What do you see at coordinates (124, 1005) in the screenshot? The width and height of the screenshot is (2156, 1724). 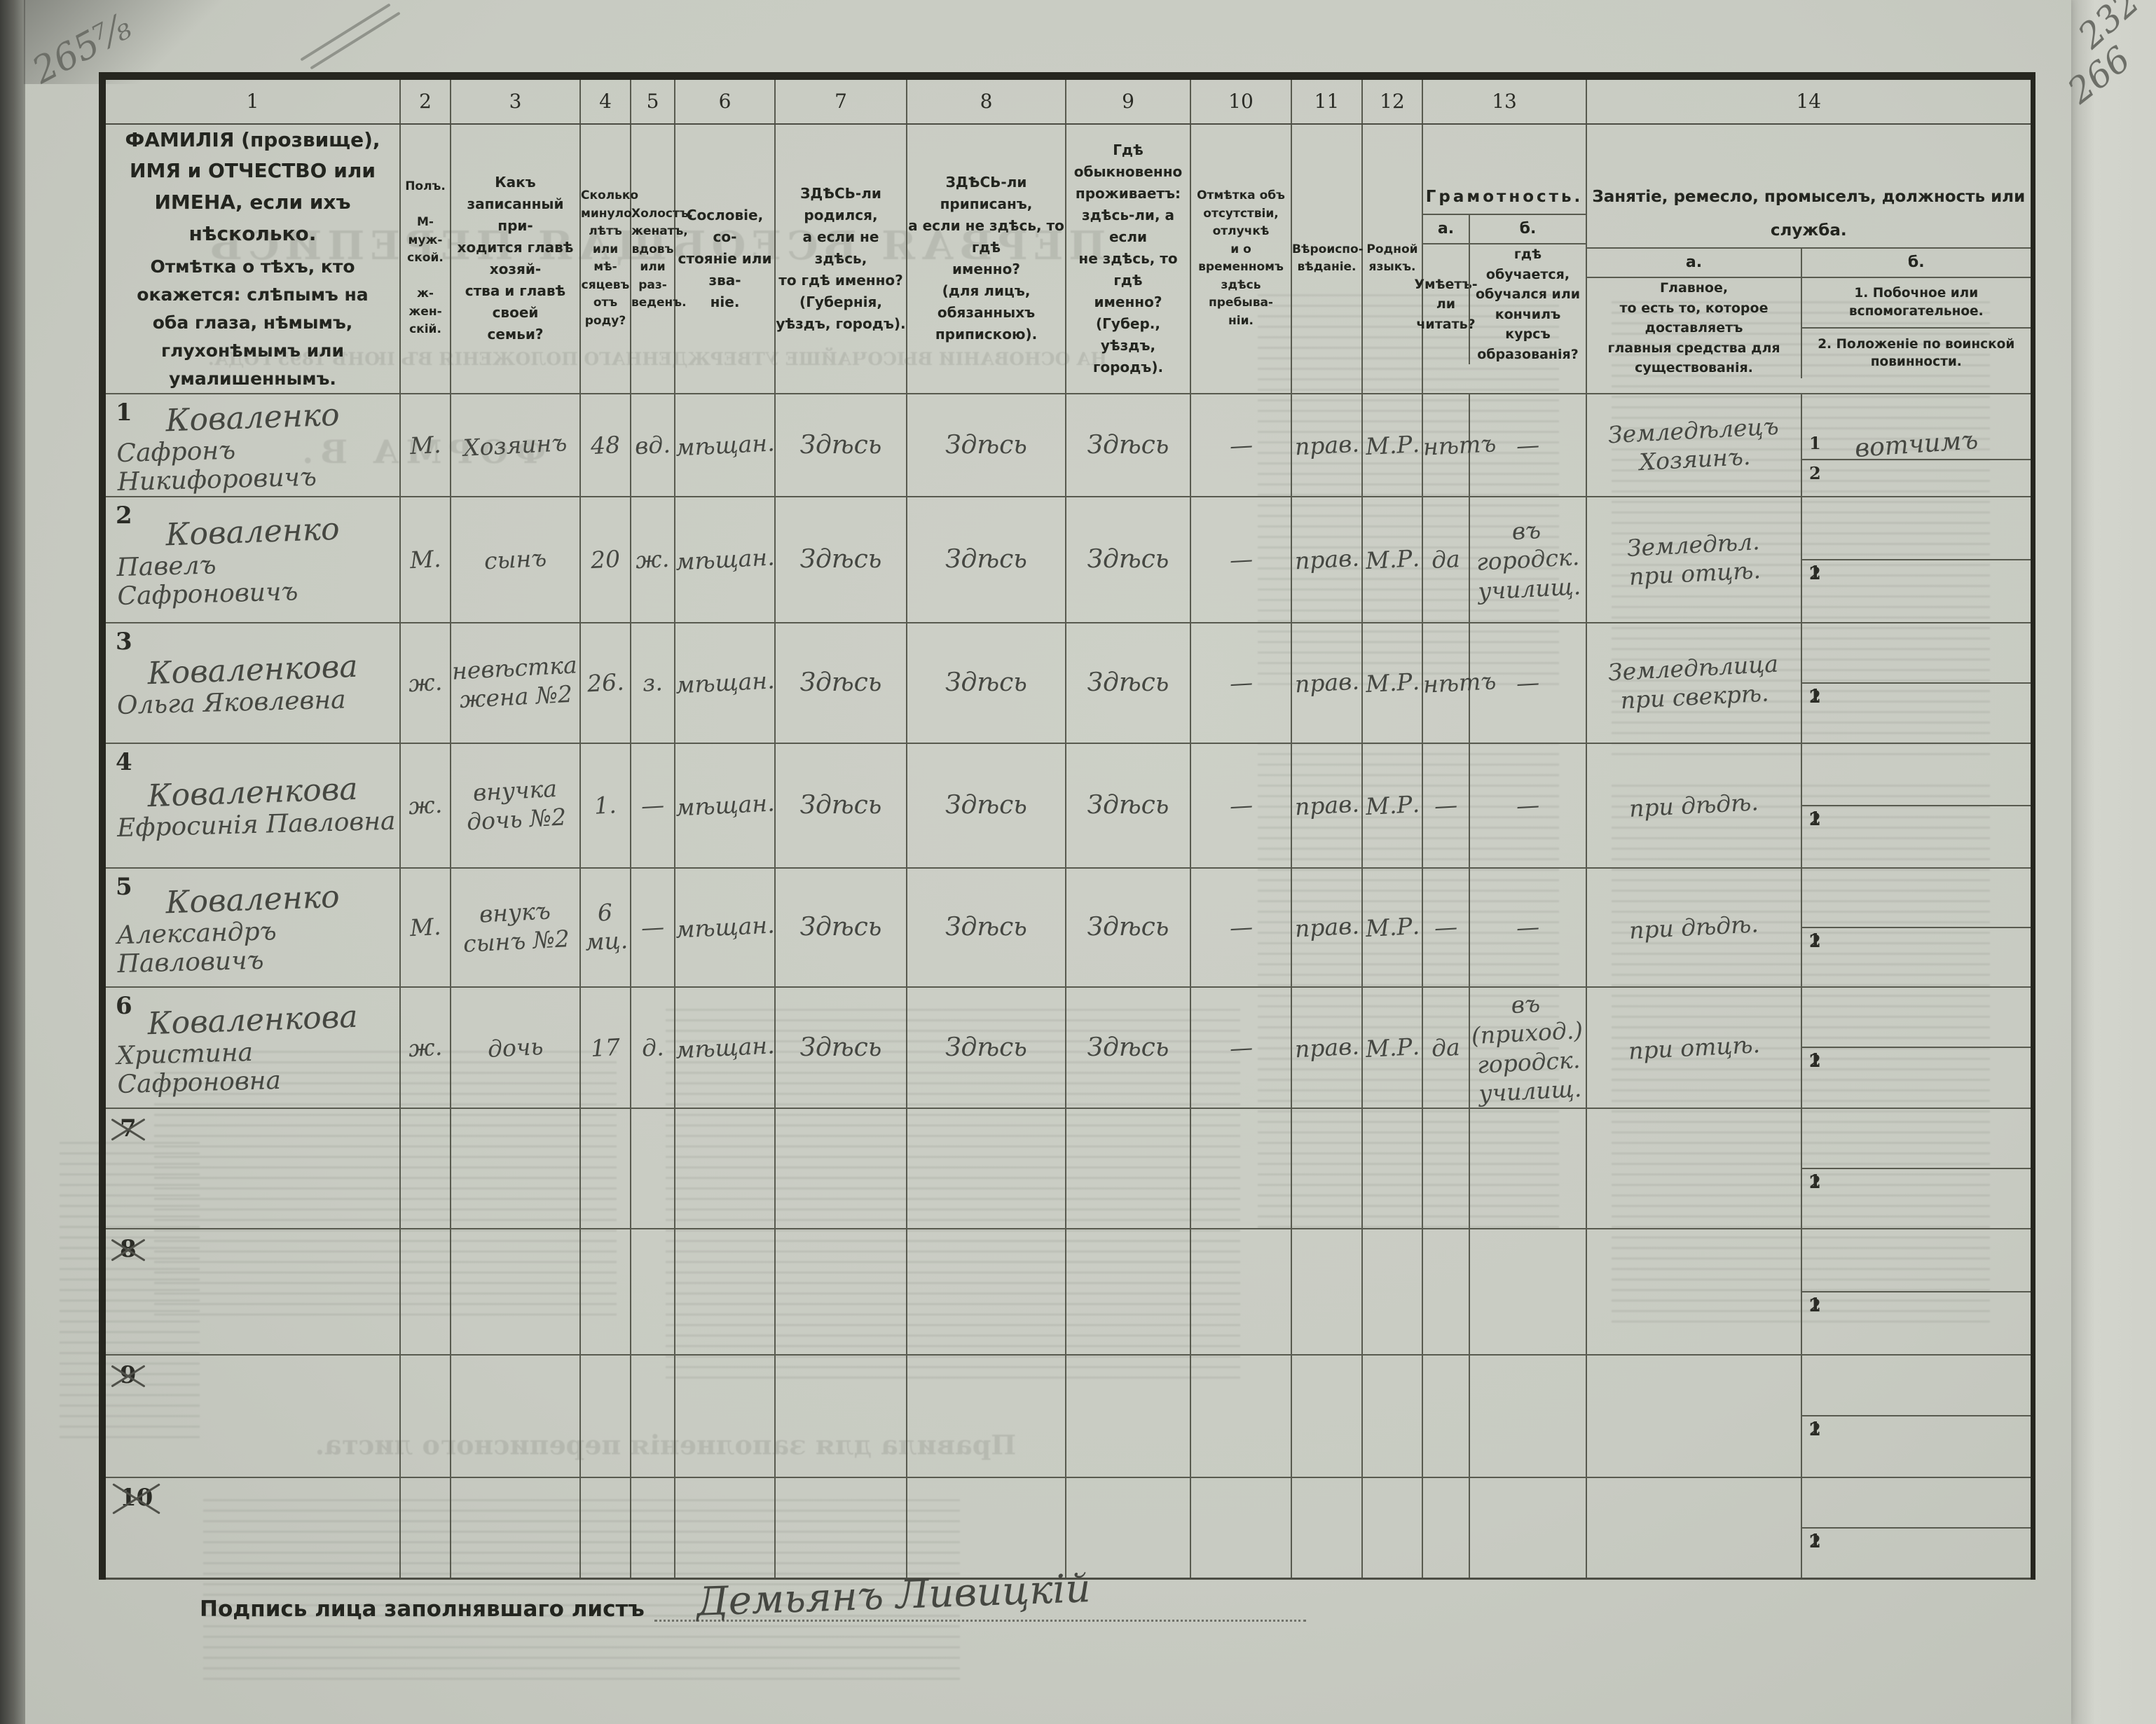 I see `row-number: 6` at bounding box center [124, 1005].